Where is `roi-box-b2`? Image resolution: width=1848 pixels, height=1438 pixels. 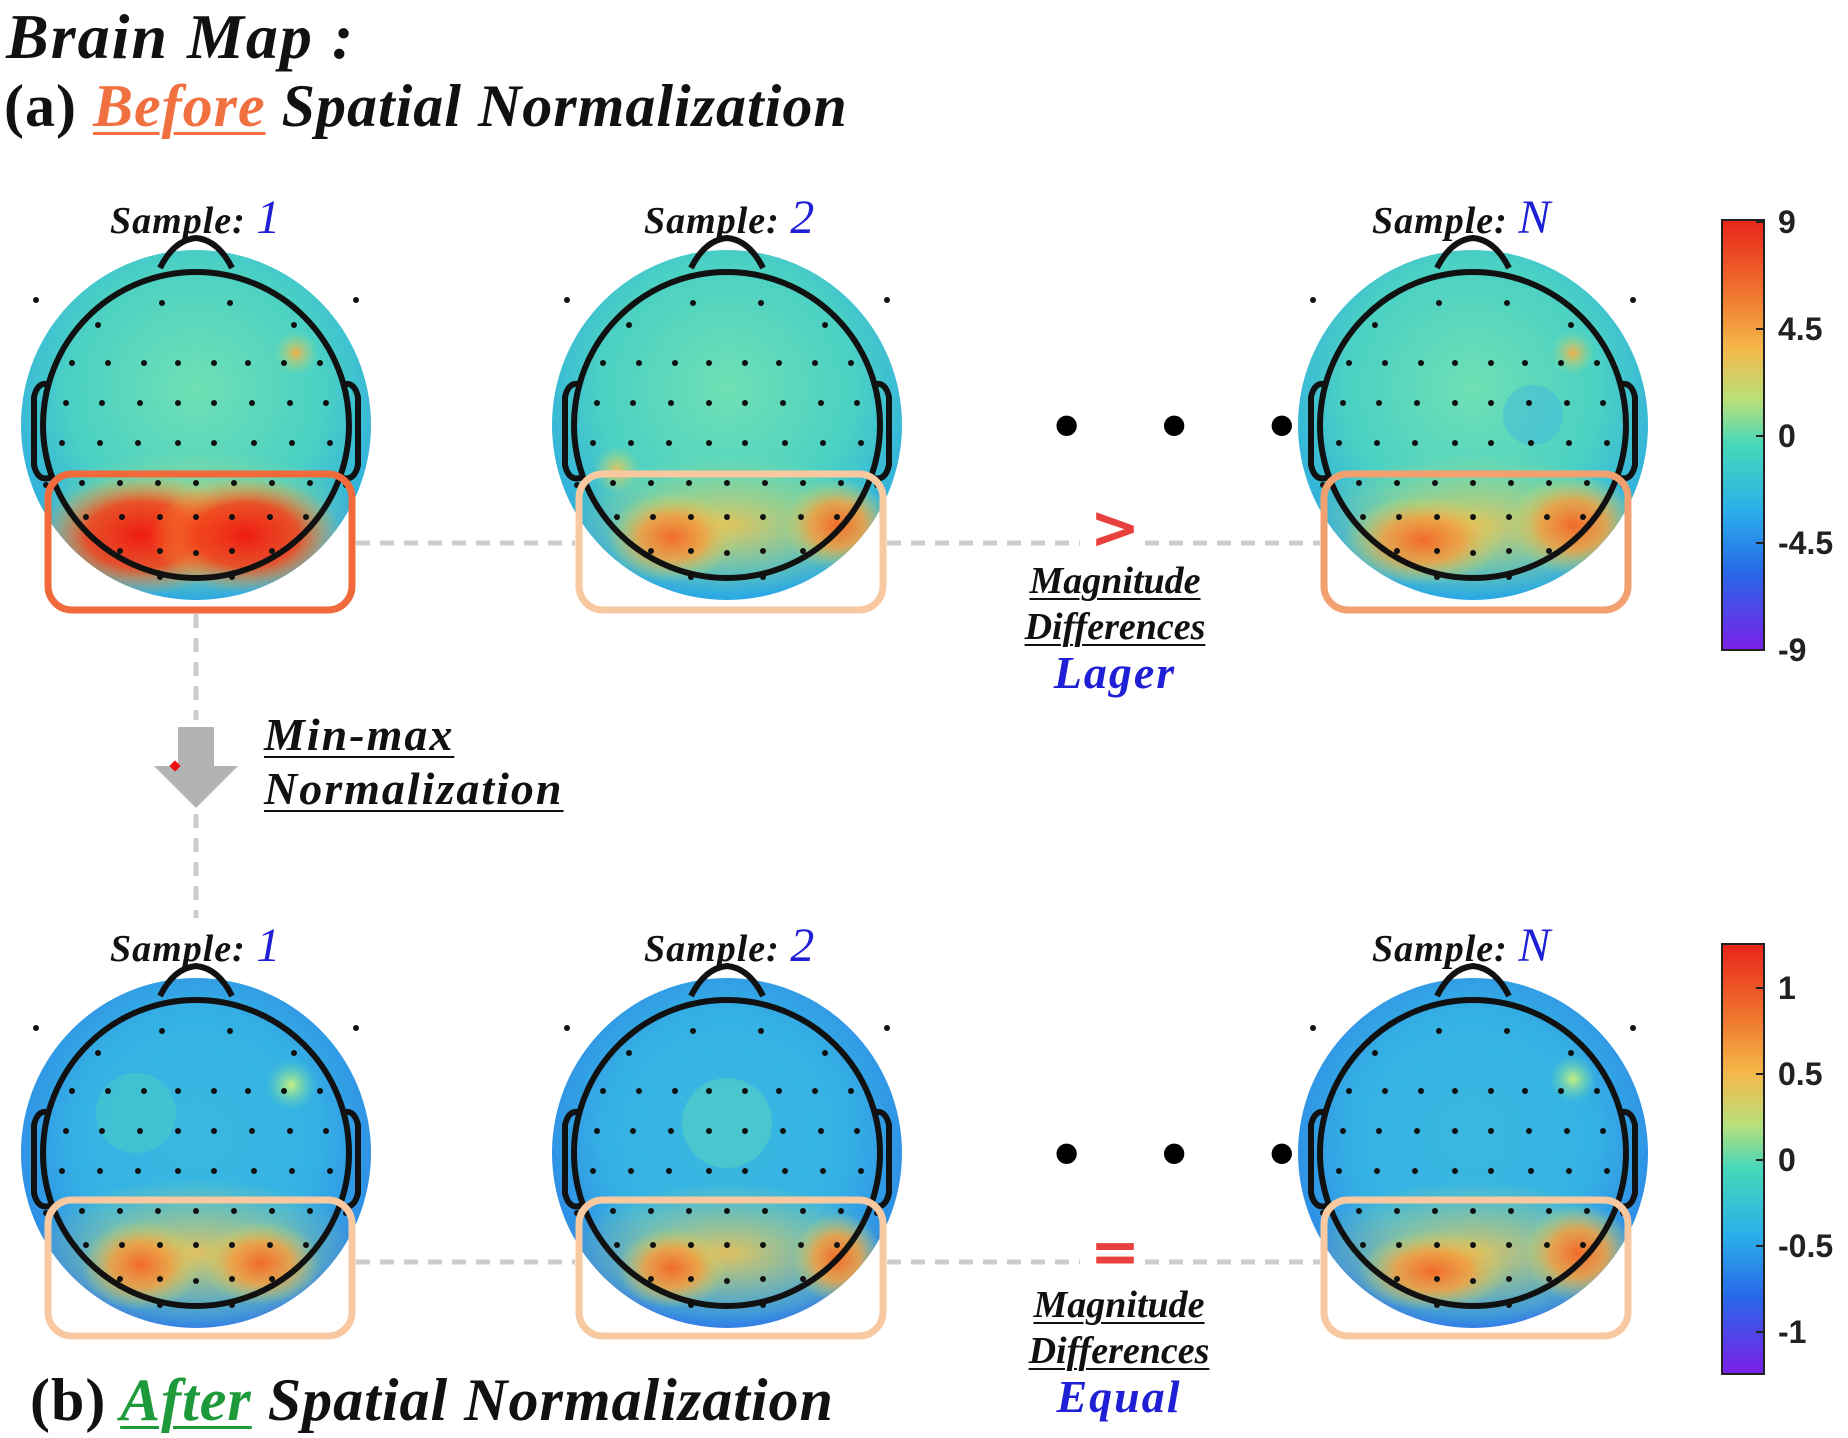 roi-box-b2 is located at coordinates (731, 1268).